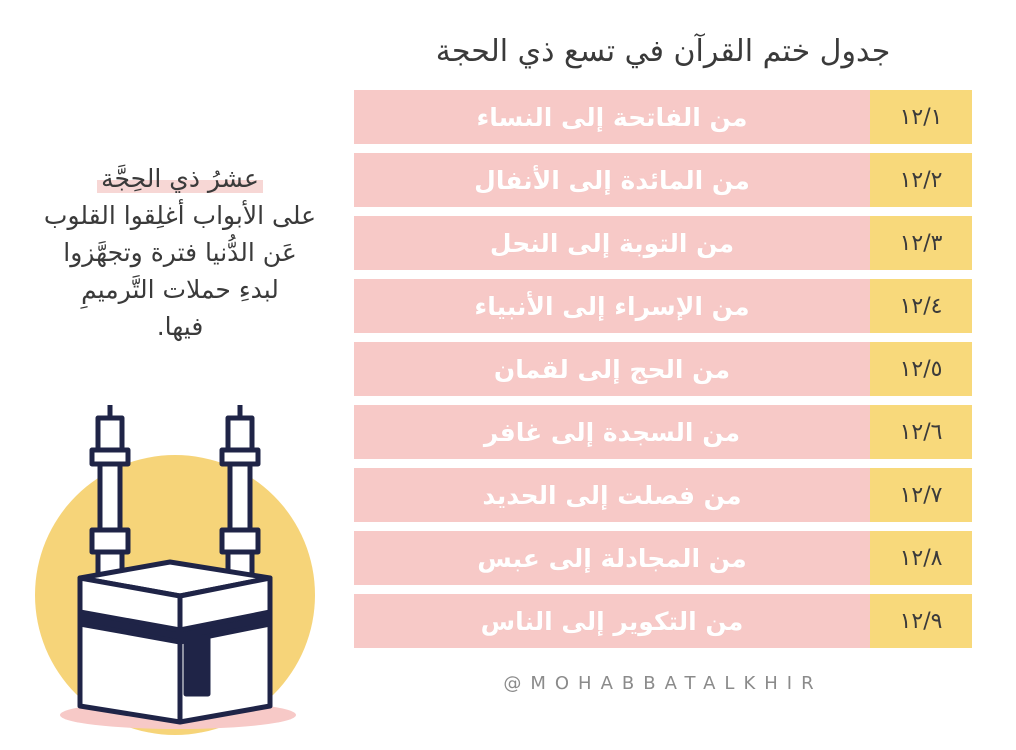 This screenshot has width=1016, height=750. I want to click on reading-range: من السجدة إلى غافر, so click(612, 432).